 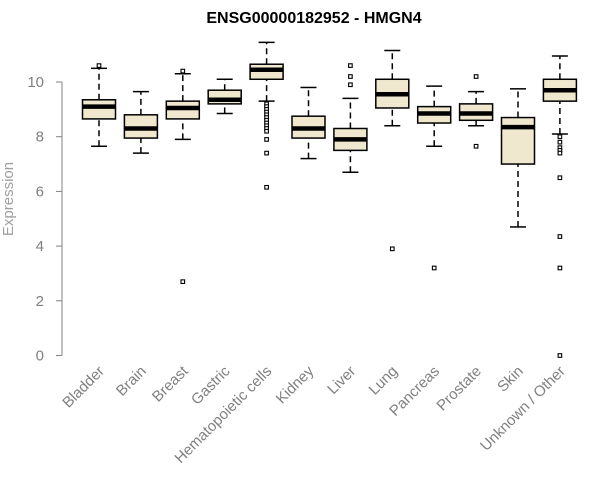 What do you see at coordinates (510, 379) in the screenshot?
I see `x-tick-label: Skin` at bounding box center [510, 379].